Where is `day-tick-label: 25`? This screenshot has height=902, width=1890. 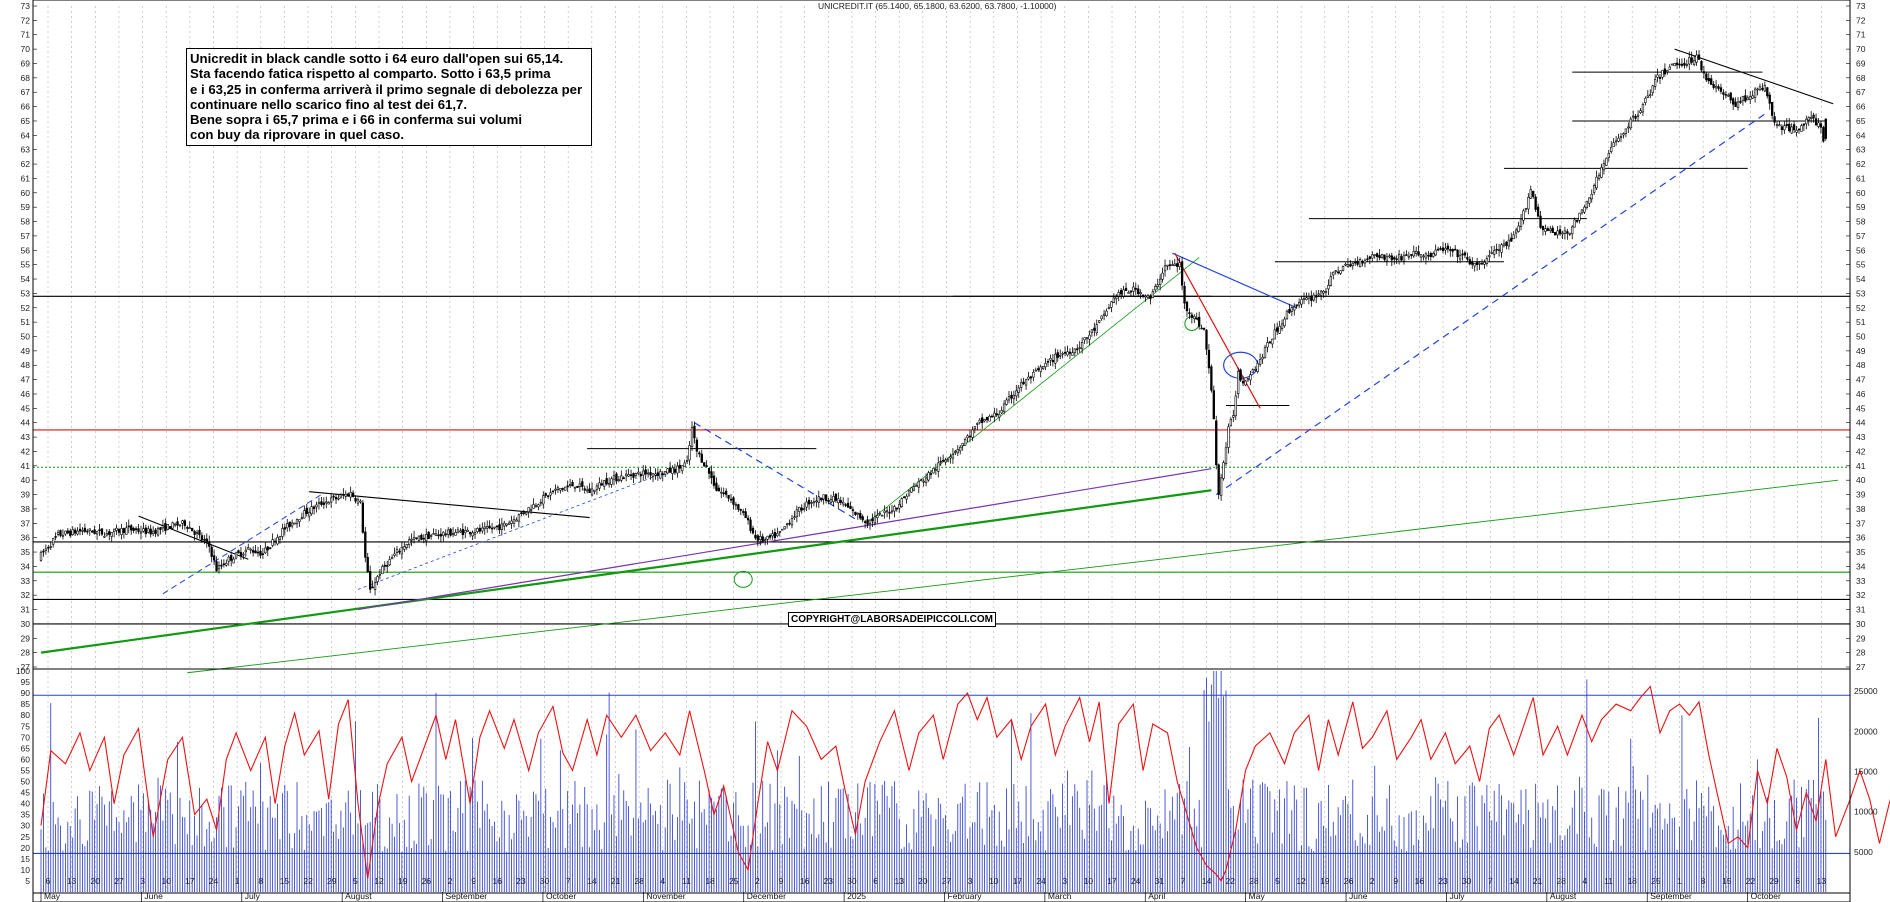
day-tick-label: 25 is located at coordinates (734, 881).